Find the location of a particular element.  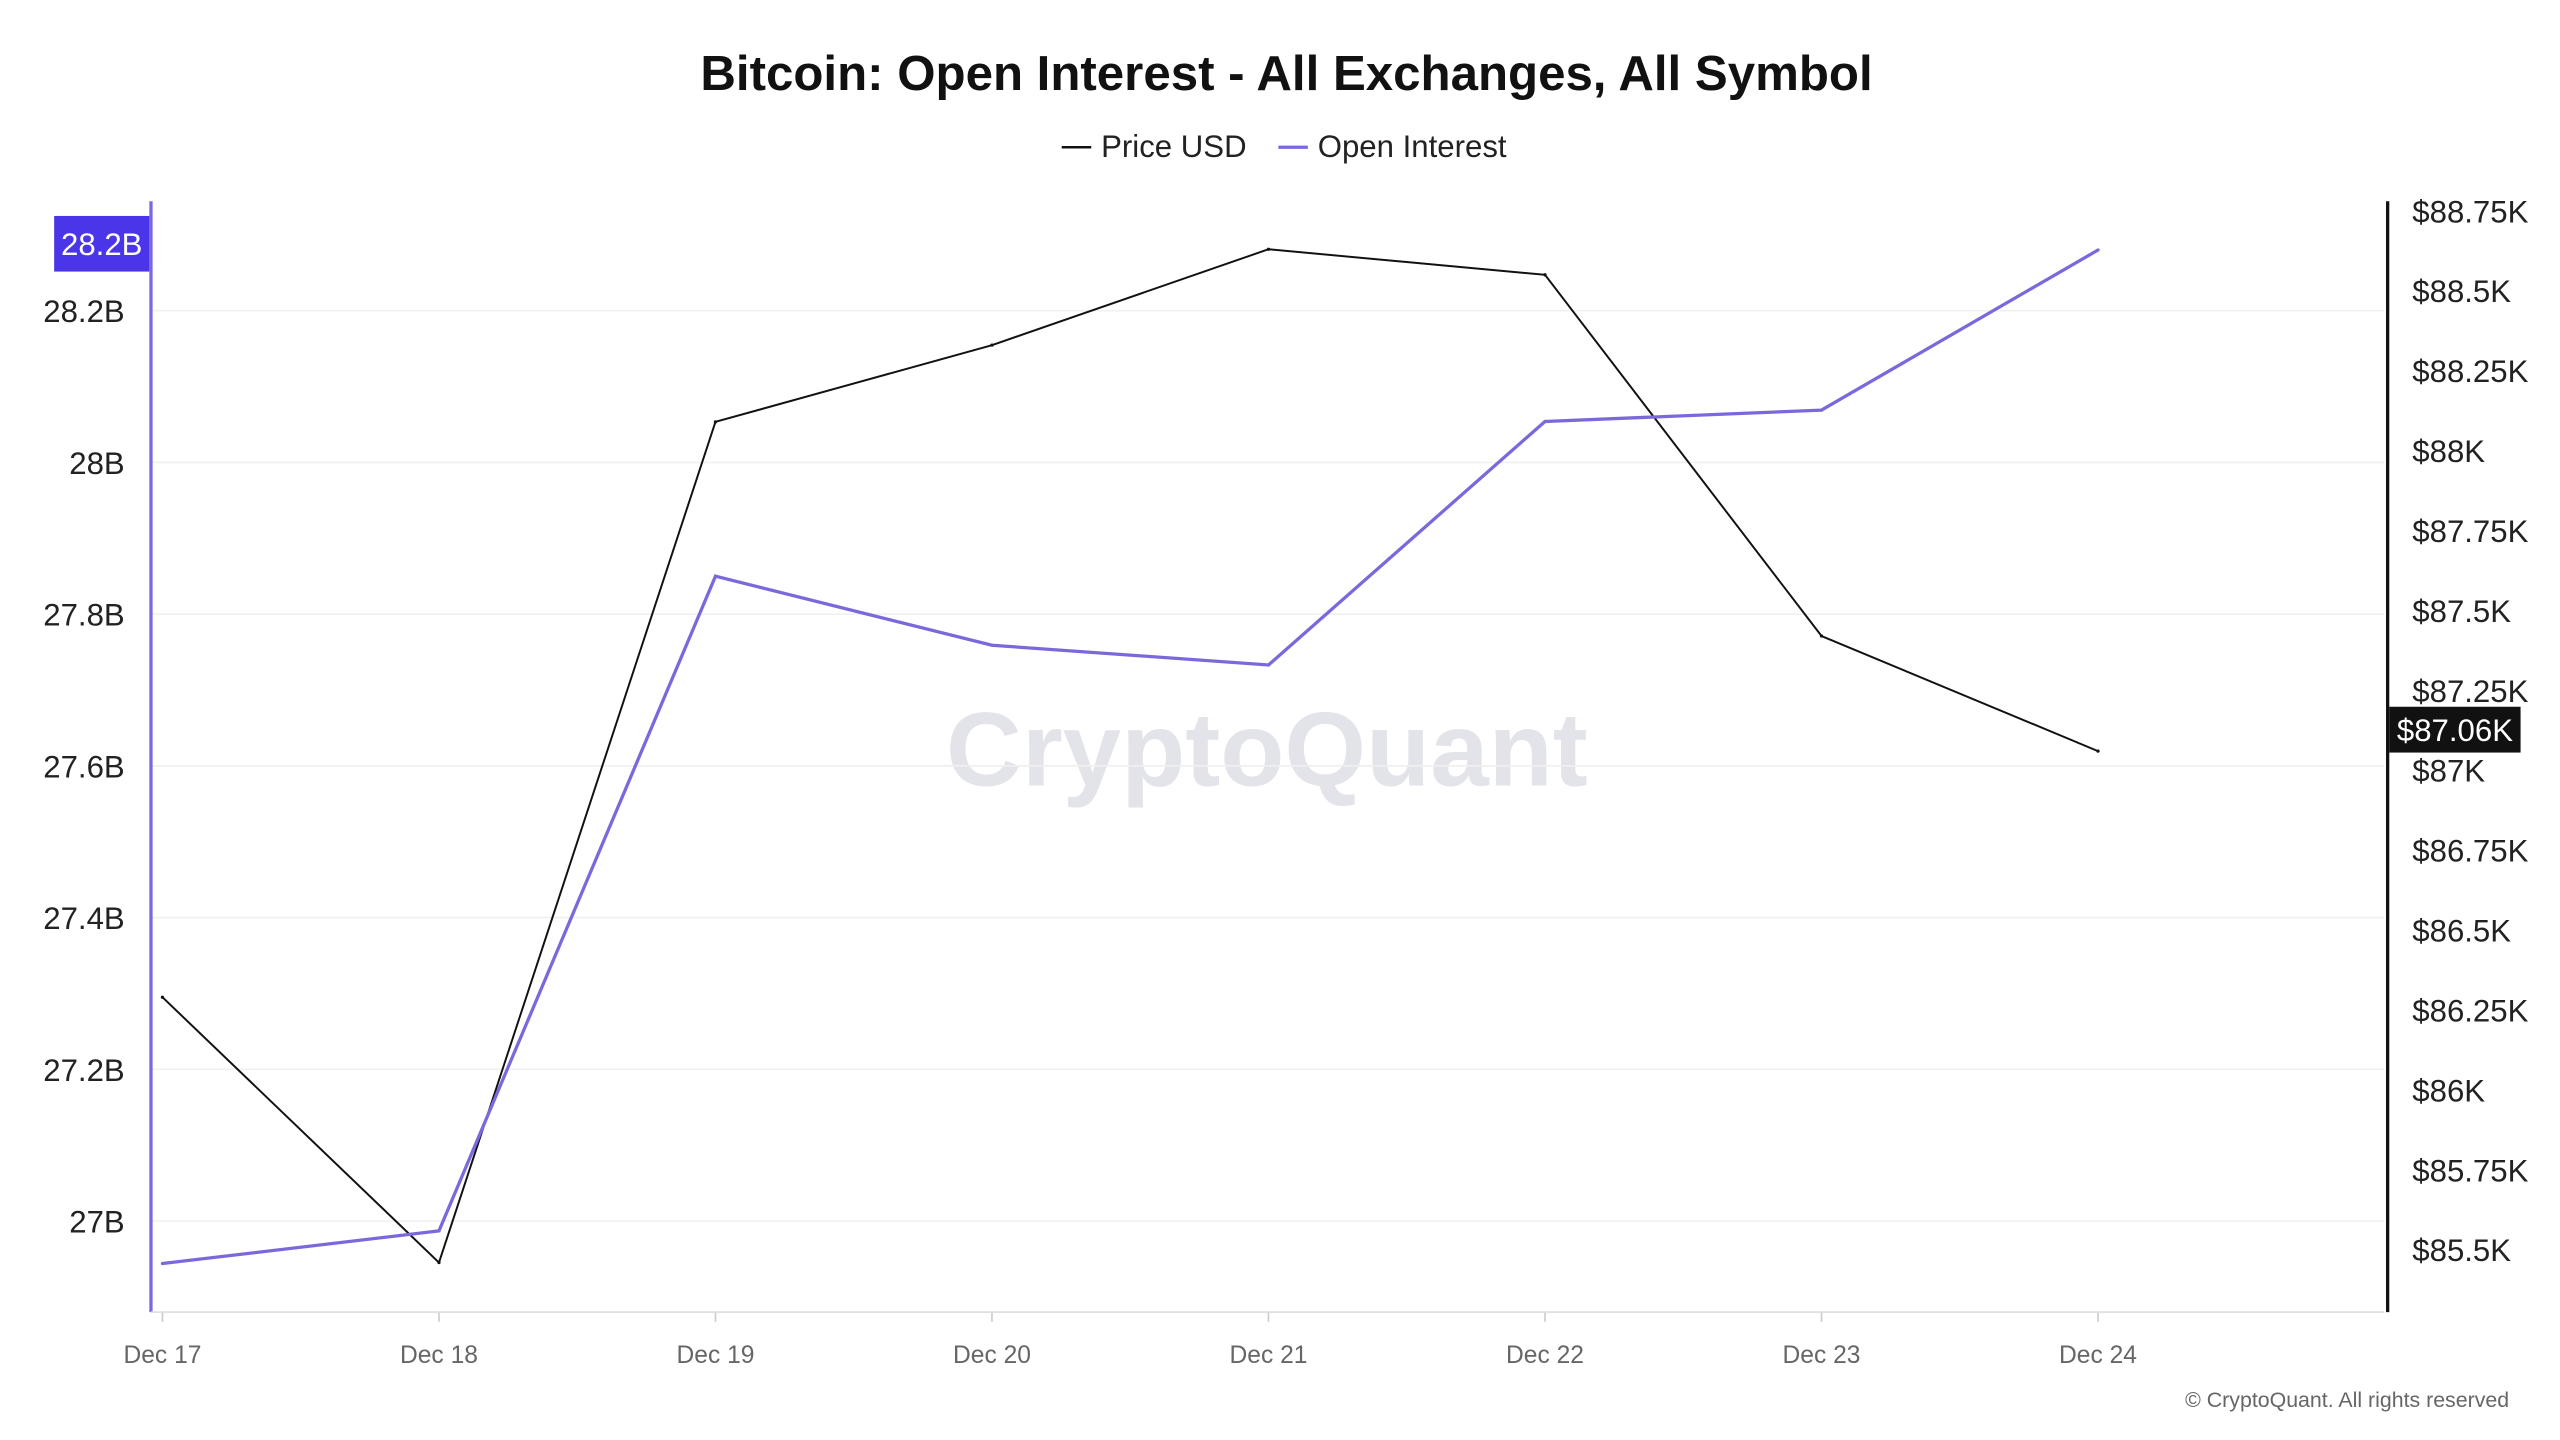

x-tick-label: Dec 23 is located at coordinates (1822, 1355).